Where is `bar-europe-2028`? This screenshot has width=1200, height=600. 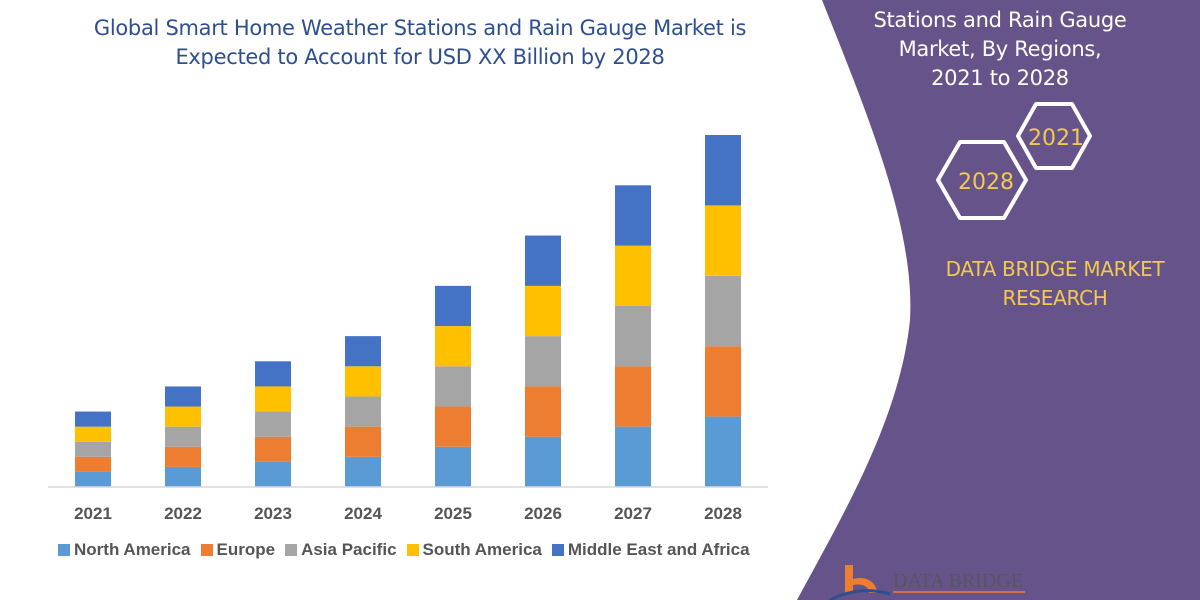 bar-europe-2028 is located at coordinates (723, 381).